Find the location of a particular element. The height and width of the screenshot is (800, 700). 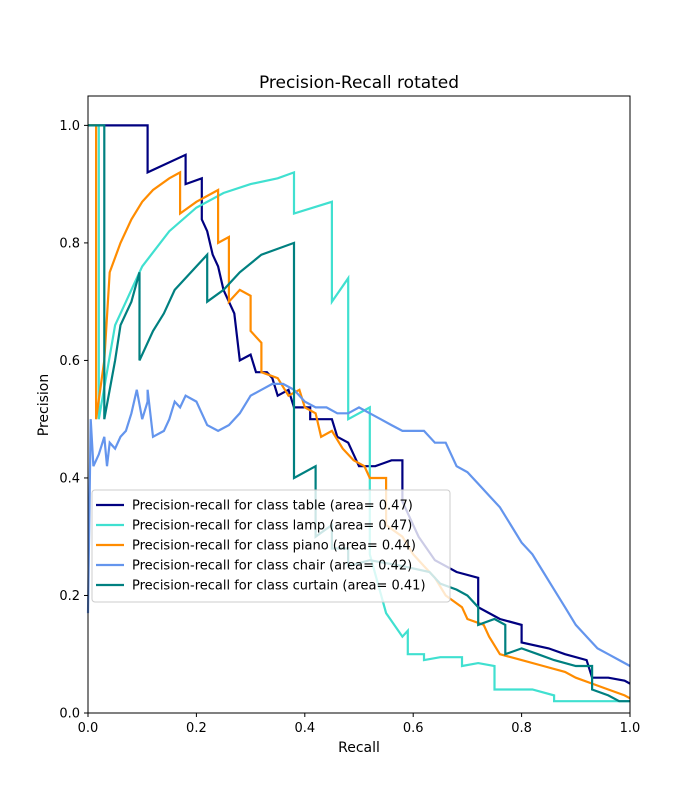

x-tick-label: 0.8 is located at coordinates (521, 728).